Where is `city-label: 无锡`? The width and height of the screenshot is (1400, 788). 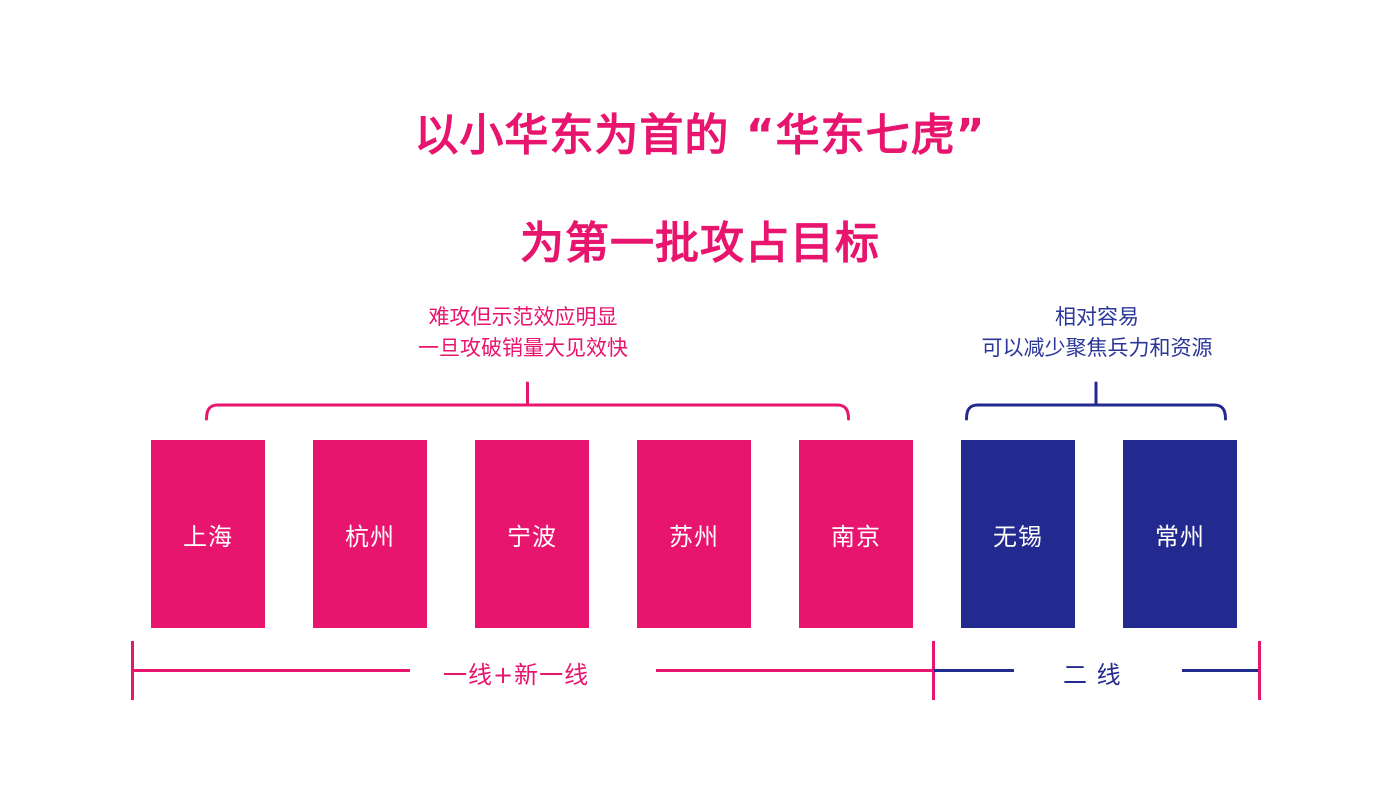
city-label: 无锡 is located at coordinates (1018, 536).